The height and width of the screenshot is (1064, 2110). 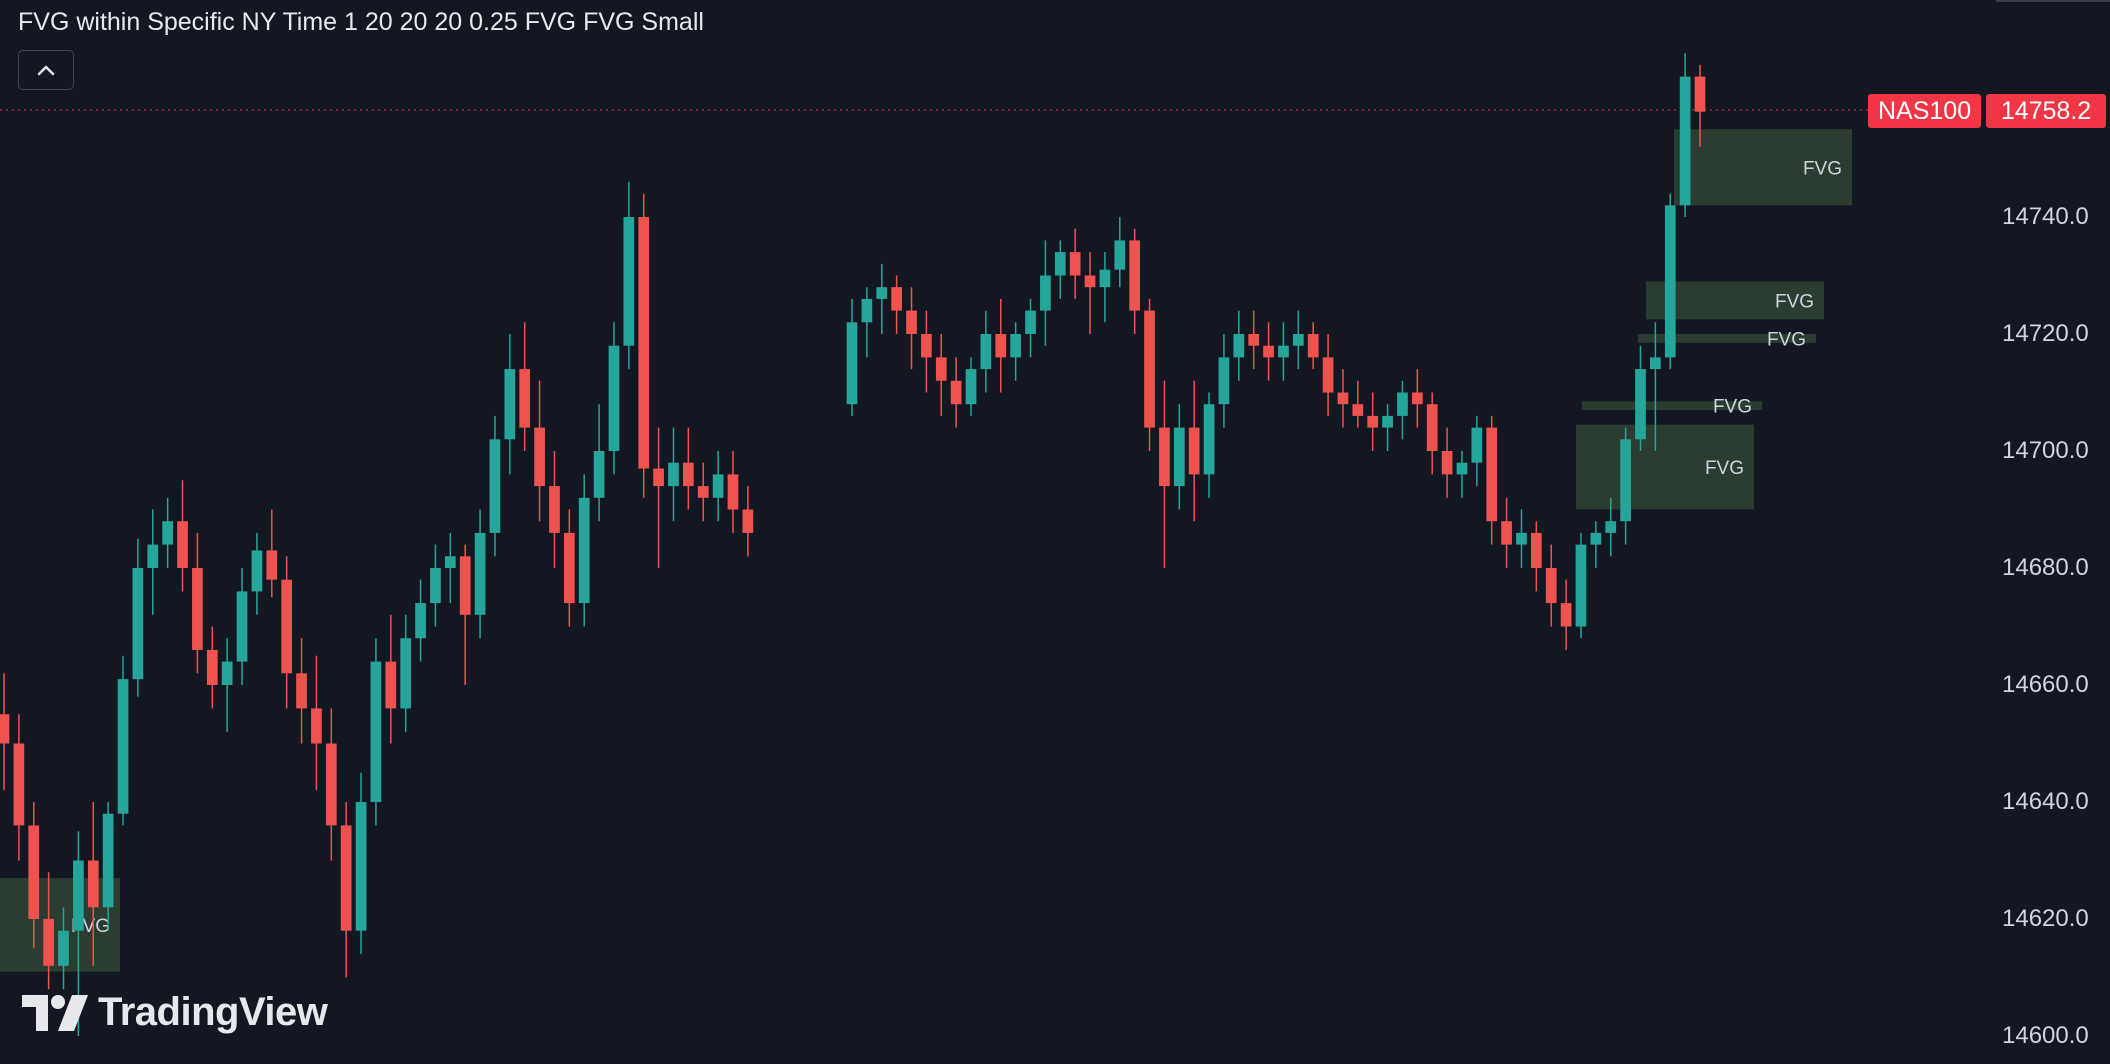 I want to click on collapse-legend-button, so click(x=46, y=70).